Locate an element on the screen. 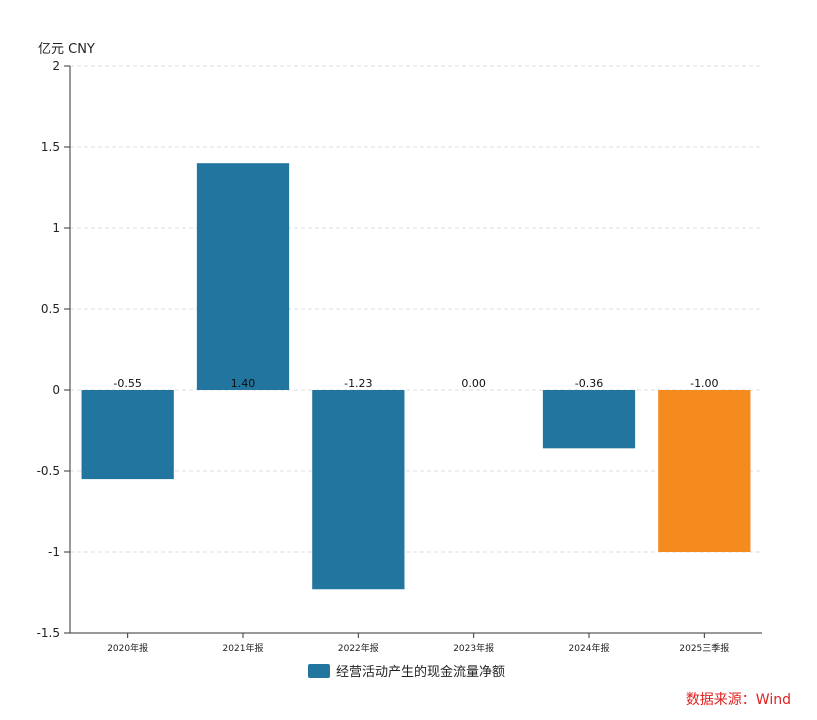 The width and height of the screenshot is (817, 720). y-tick-label: -0.5 is located at coordinates (48, 471).